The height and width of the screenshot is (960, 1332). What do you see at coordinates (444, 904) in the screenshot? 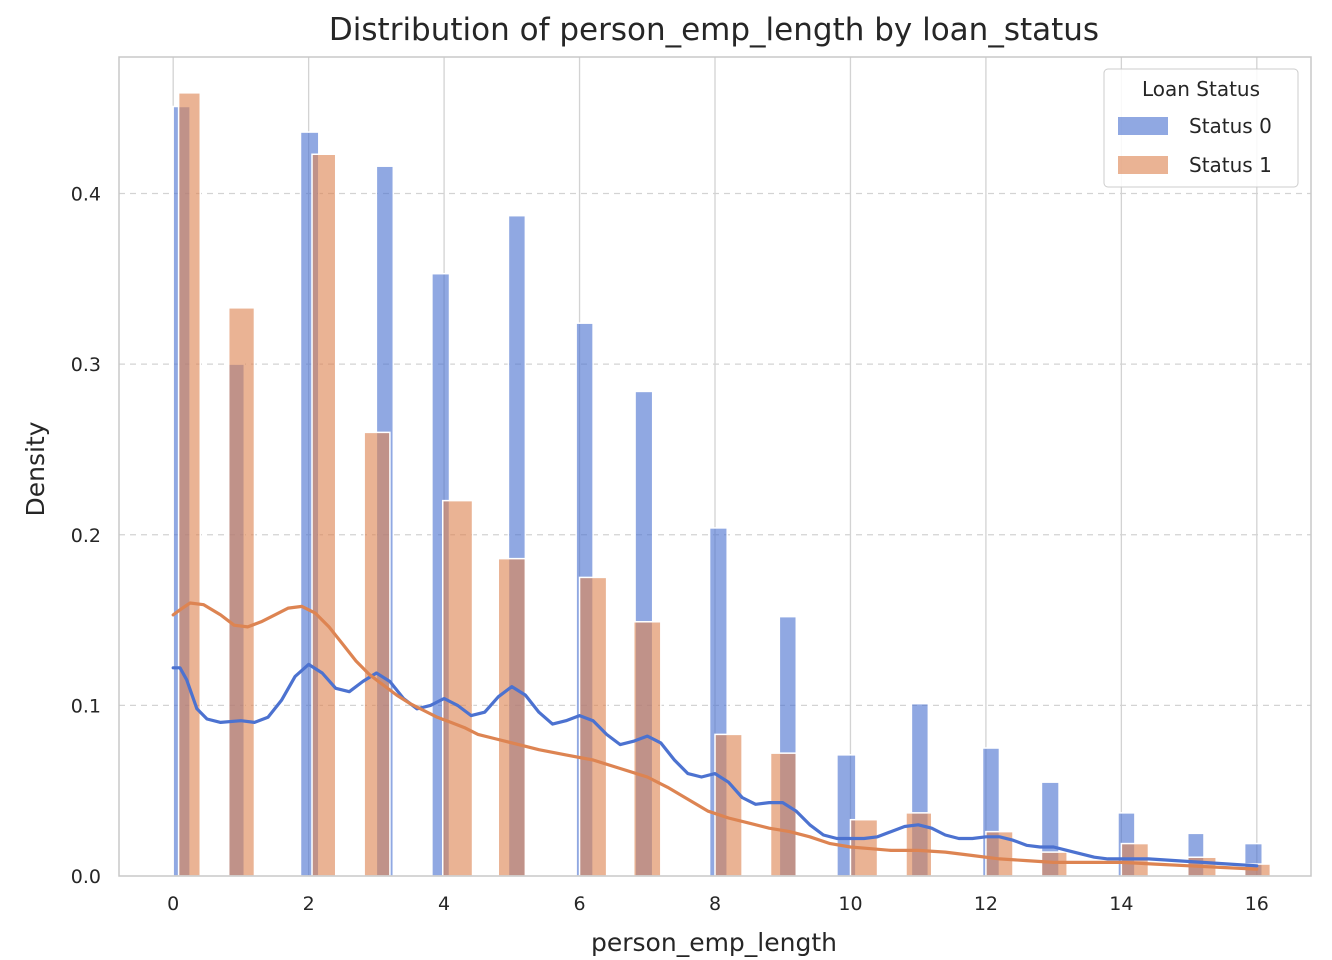
I see `x-tick-label: 4` at bounding box center [444, 904].